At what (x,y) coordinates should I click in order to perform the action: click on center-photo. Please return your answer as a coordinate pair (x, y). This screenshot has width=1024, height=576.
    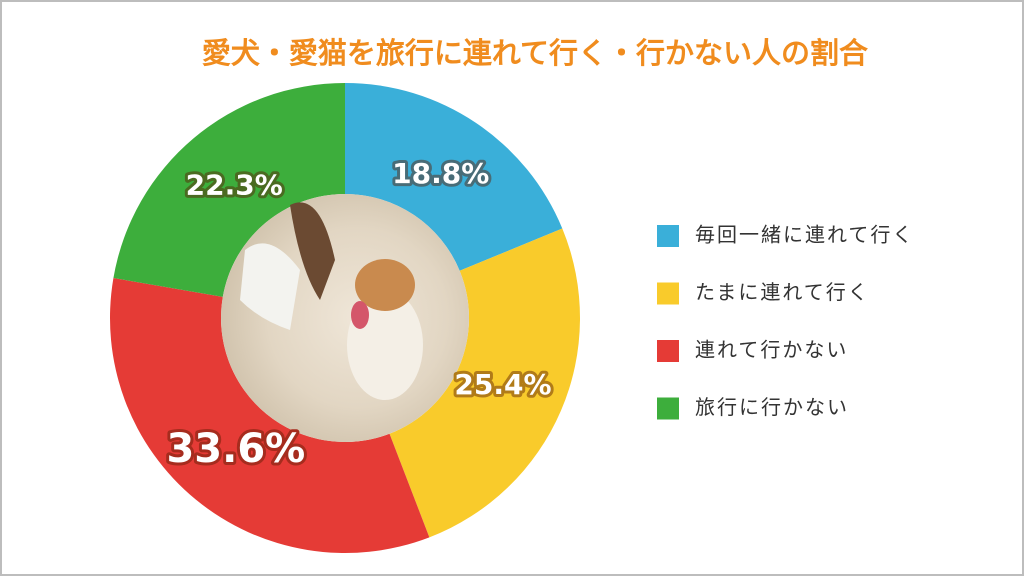
    Looking at the image, I should click on (345, 318).